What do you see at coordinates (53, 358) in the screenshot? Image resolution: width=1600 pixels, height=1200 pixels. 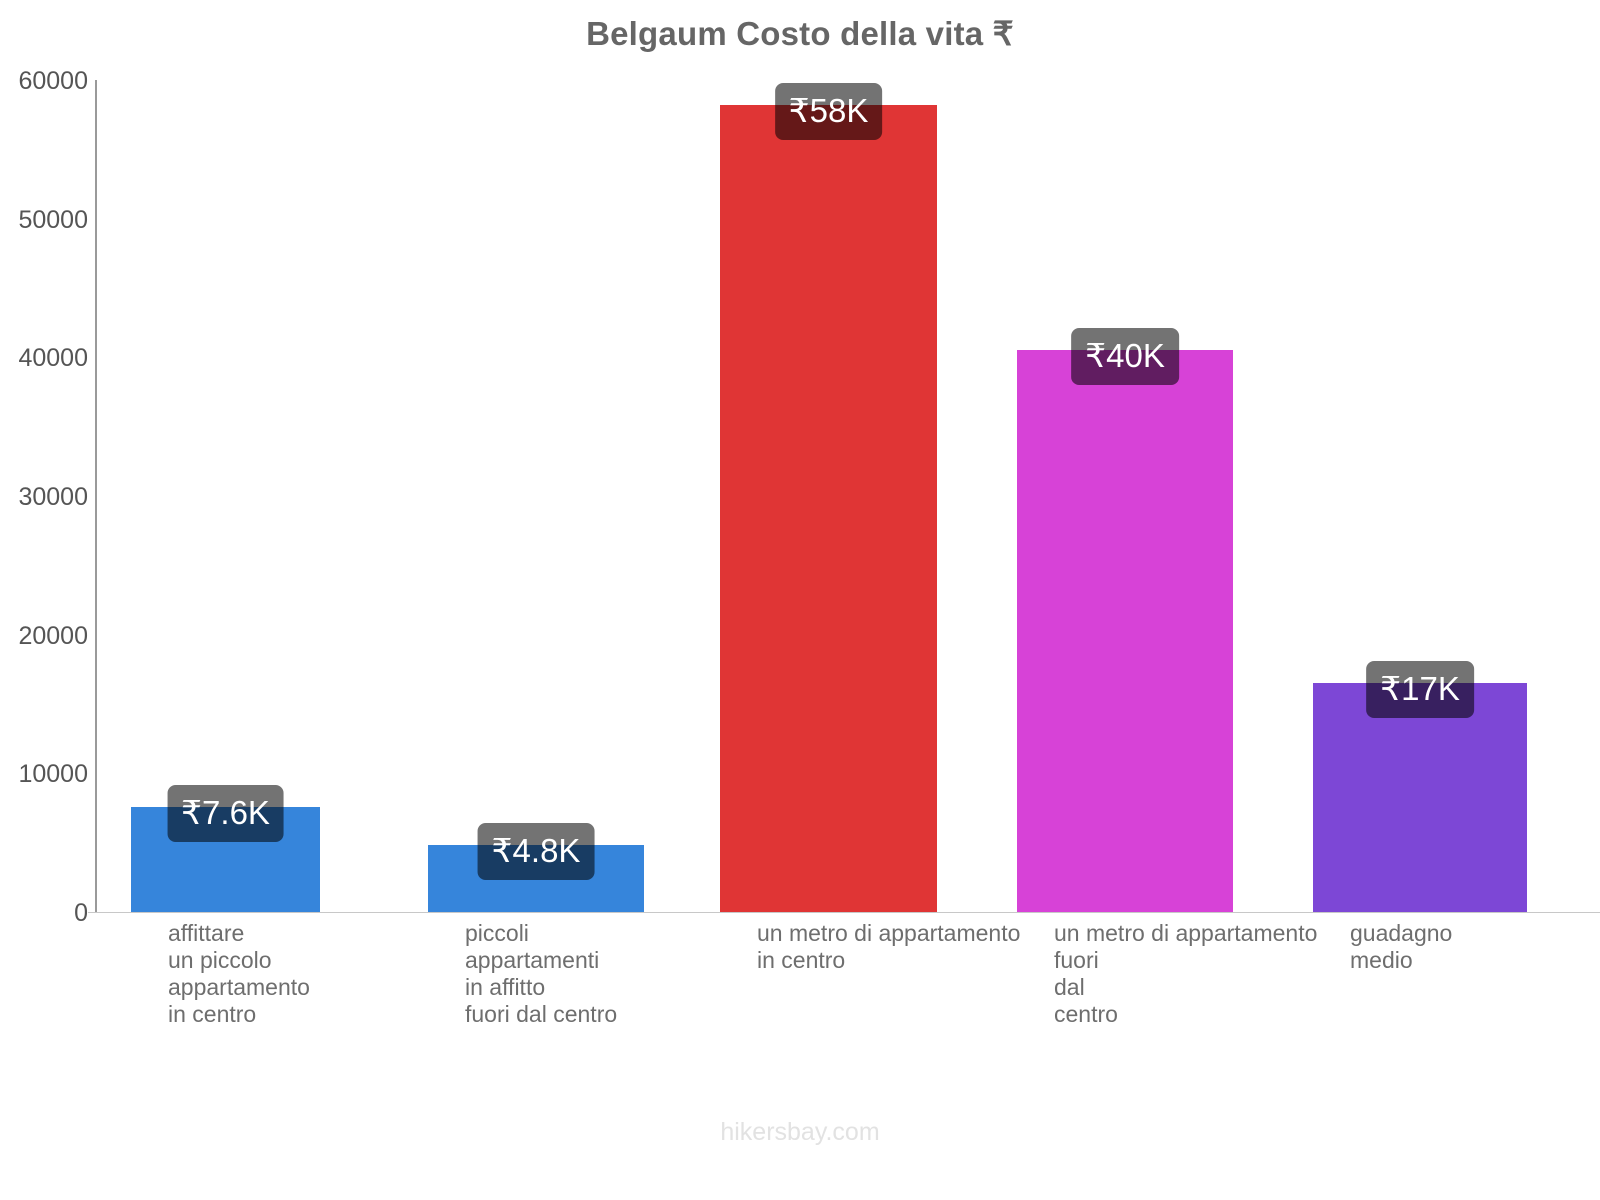 I see `y-axis-tick-label: 40000` at bounding box center [53, 358].